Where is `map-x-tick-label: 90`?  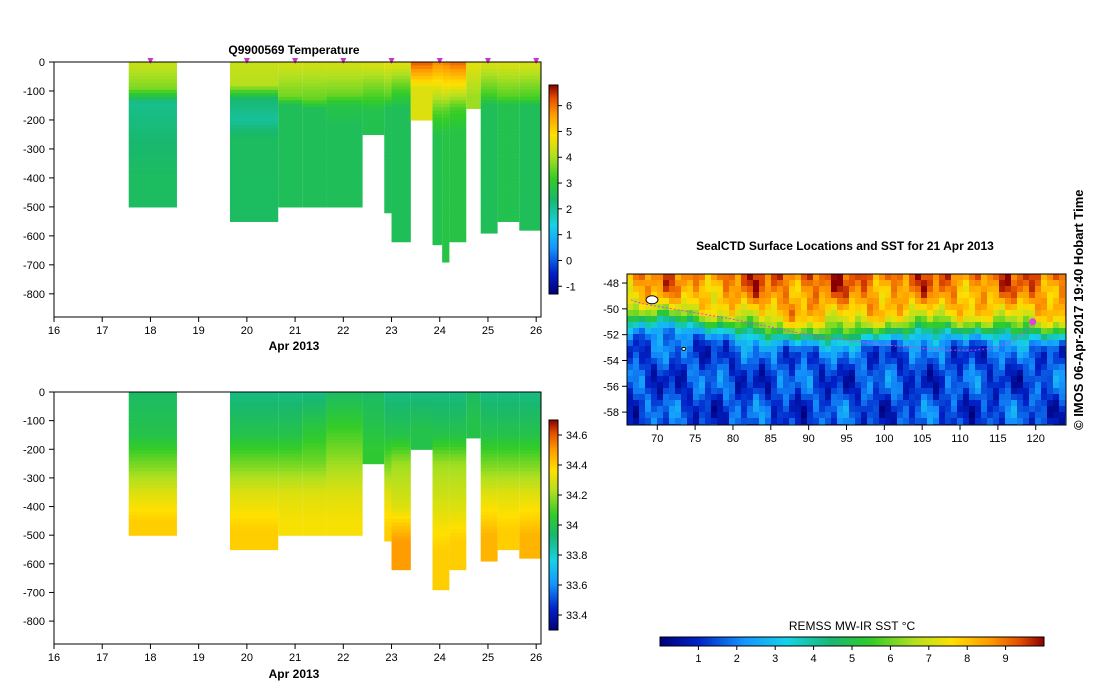
map-x-tick-label: 90 is located at coordinates (809, 439).